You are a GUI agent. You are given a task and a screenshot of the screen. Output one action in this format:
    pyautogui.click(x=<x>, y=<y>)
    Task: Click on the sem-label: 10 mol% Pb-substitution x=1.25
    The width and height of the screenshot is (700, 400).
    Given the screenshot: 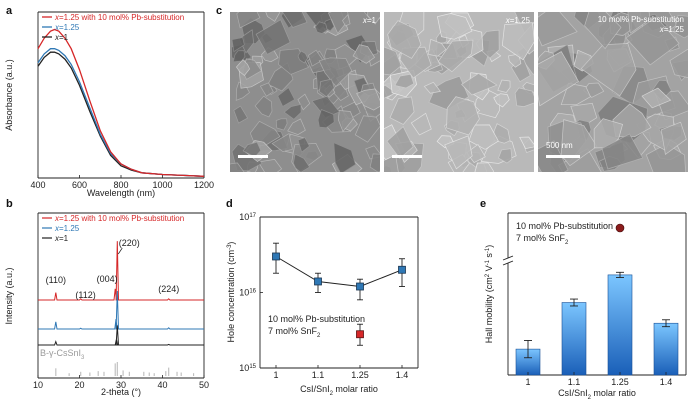 What is the action you would take?
    pyautogui.click(x=640, y=24)
    